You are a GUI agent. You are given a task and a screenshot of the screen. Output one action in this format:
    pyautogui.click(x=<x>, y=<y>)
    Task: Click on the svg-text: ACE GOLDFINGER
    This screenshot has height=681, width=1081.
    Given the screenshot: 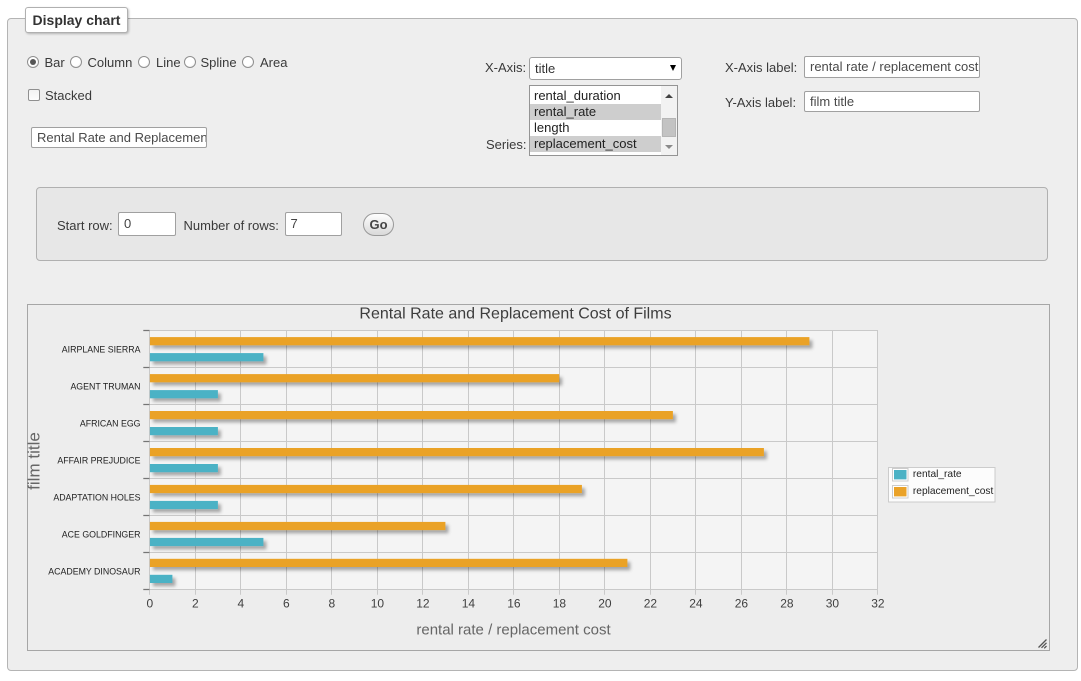 What is the action you would take?
    pyautogui.click(x=101, y=535)
    